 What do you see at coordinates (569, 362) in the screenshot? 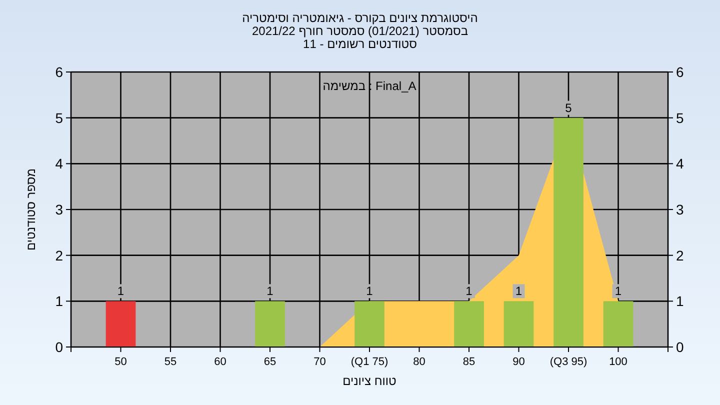
I see `x-tick-label: (Q3 95)` at bounding box center [569, 362].